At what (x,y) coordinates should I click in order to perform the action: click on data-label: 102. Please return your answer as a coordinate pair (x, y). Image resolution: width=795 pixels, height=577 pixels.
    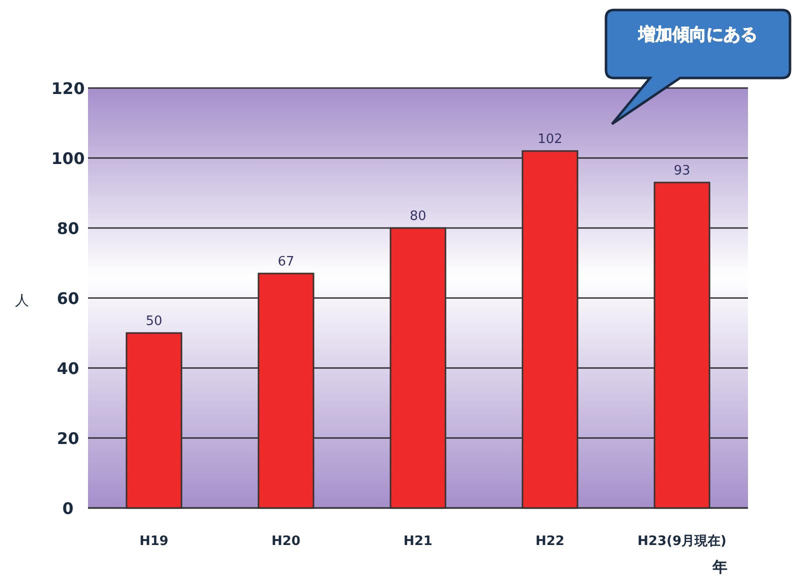
    Looking at the image, I should click on (550, 139).